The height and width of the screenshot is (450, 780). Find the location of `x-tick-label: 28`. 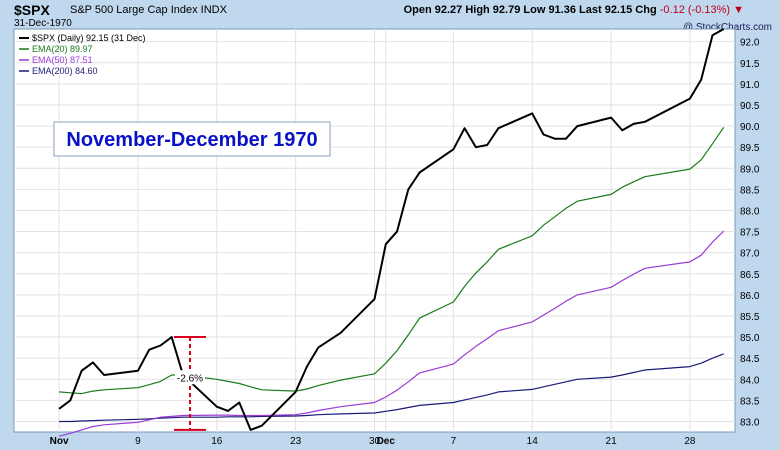

x-tick-label: 28 is located at coordinates (690, 441).